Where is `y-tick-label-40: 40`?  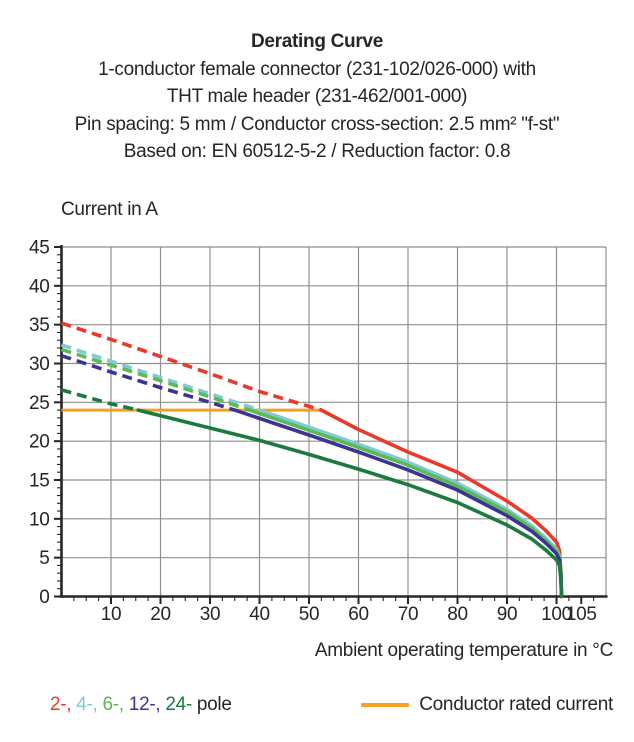
y-tick-label-40: 40 is located at coordinates (39, 286).